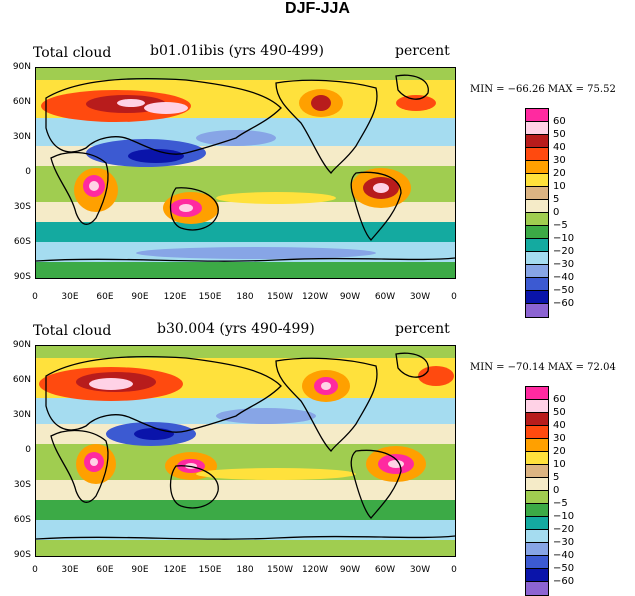  Describe the element at coordinates (140, 297) in the screenshot. I see `panel1-lon-90e: 90E` at that location.